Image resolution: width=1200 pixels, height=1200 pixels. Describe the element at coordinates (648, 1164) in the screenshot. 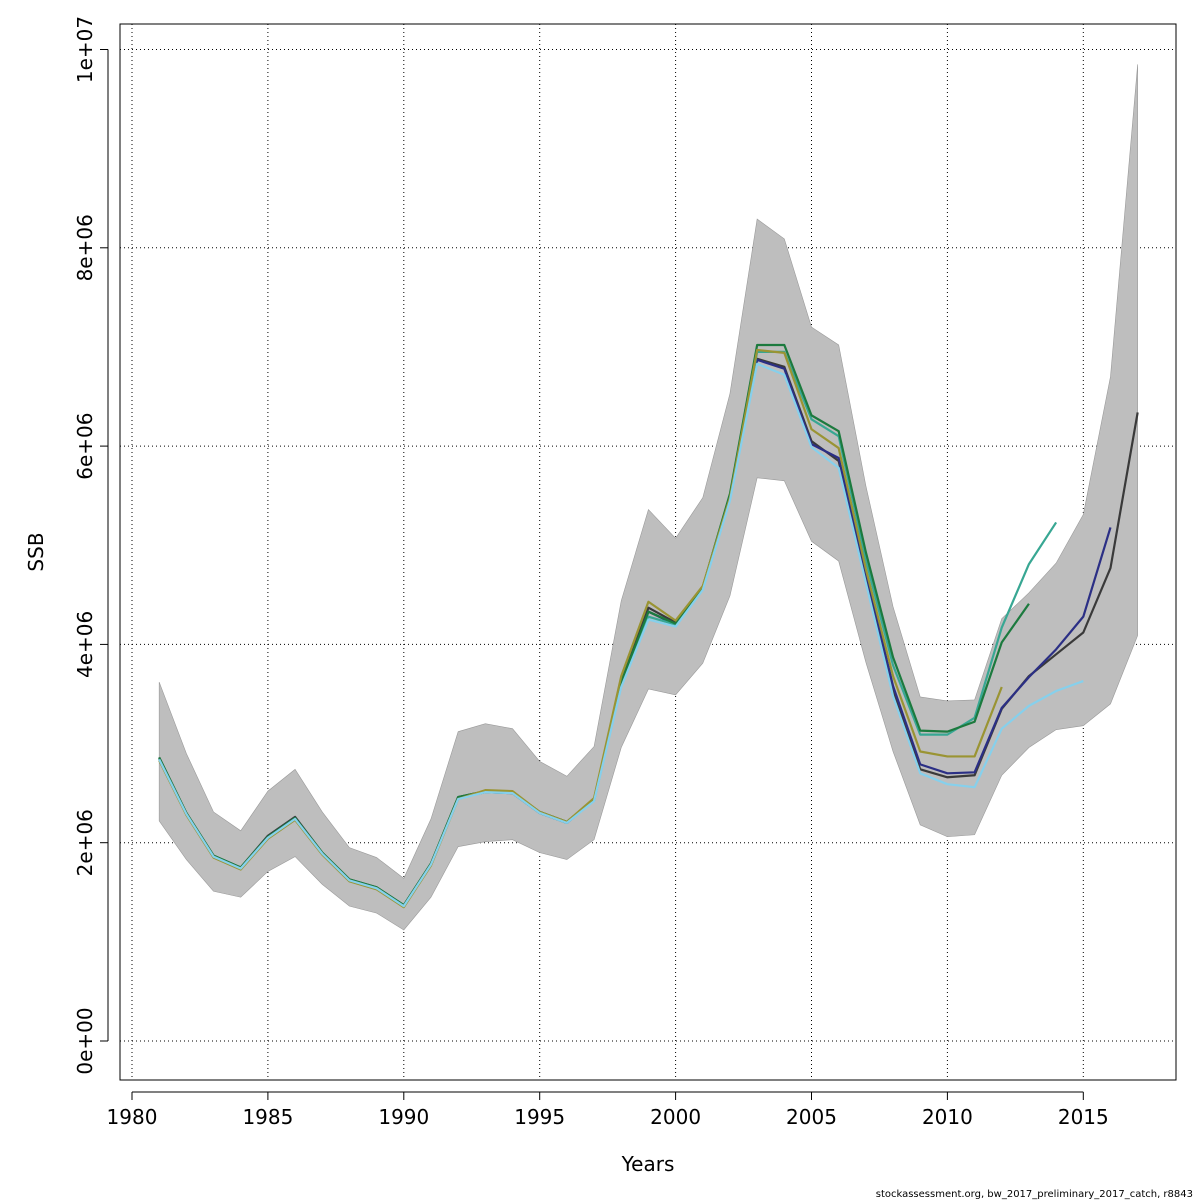

I see `x-axis-title: Years` at that location.